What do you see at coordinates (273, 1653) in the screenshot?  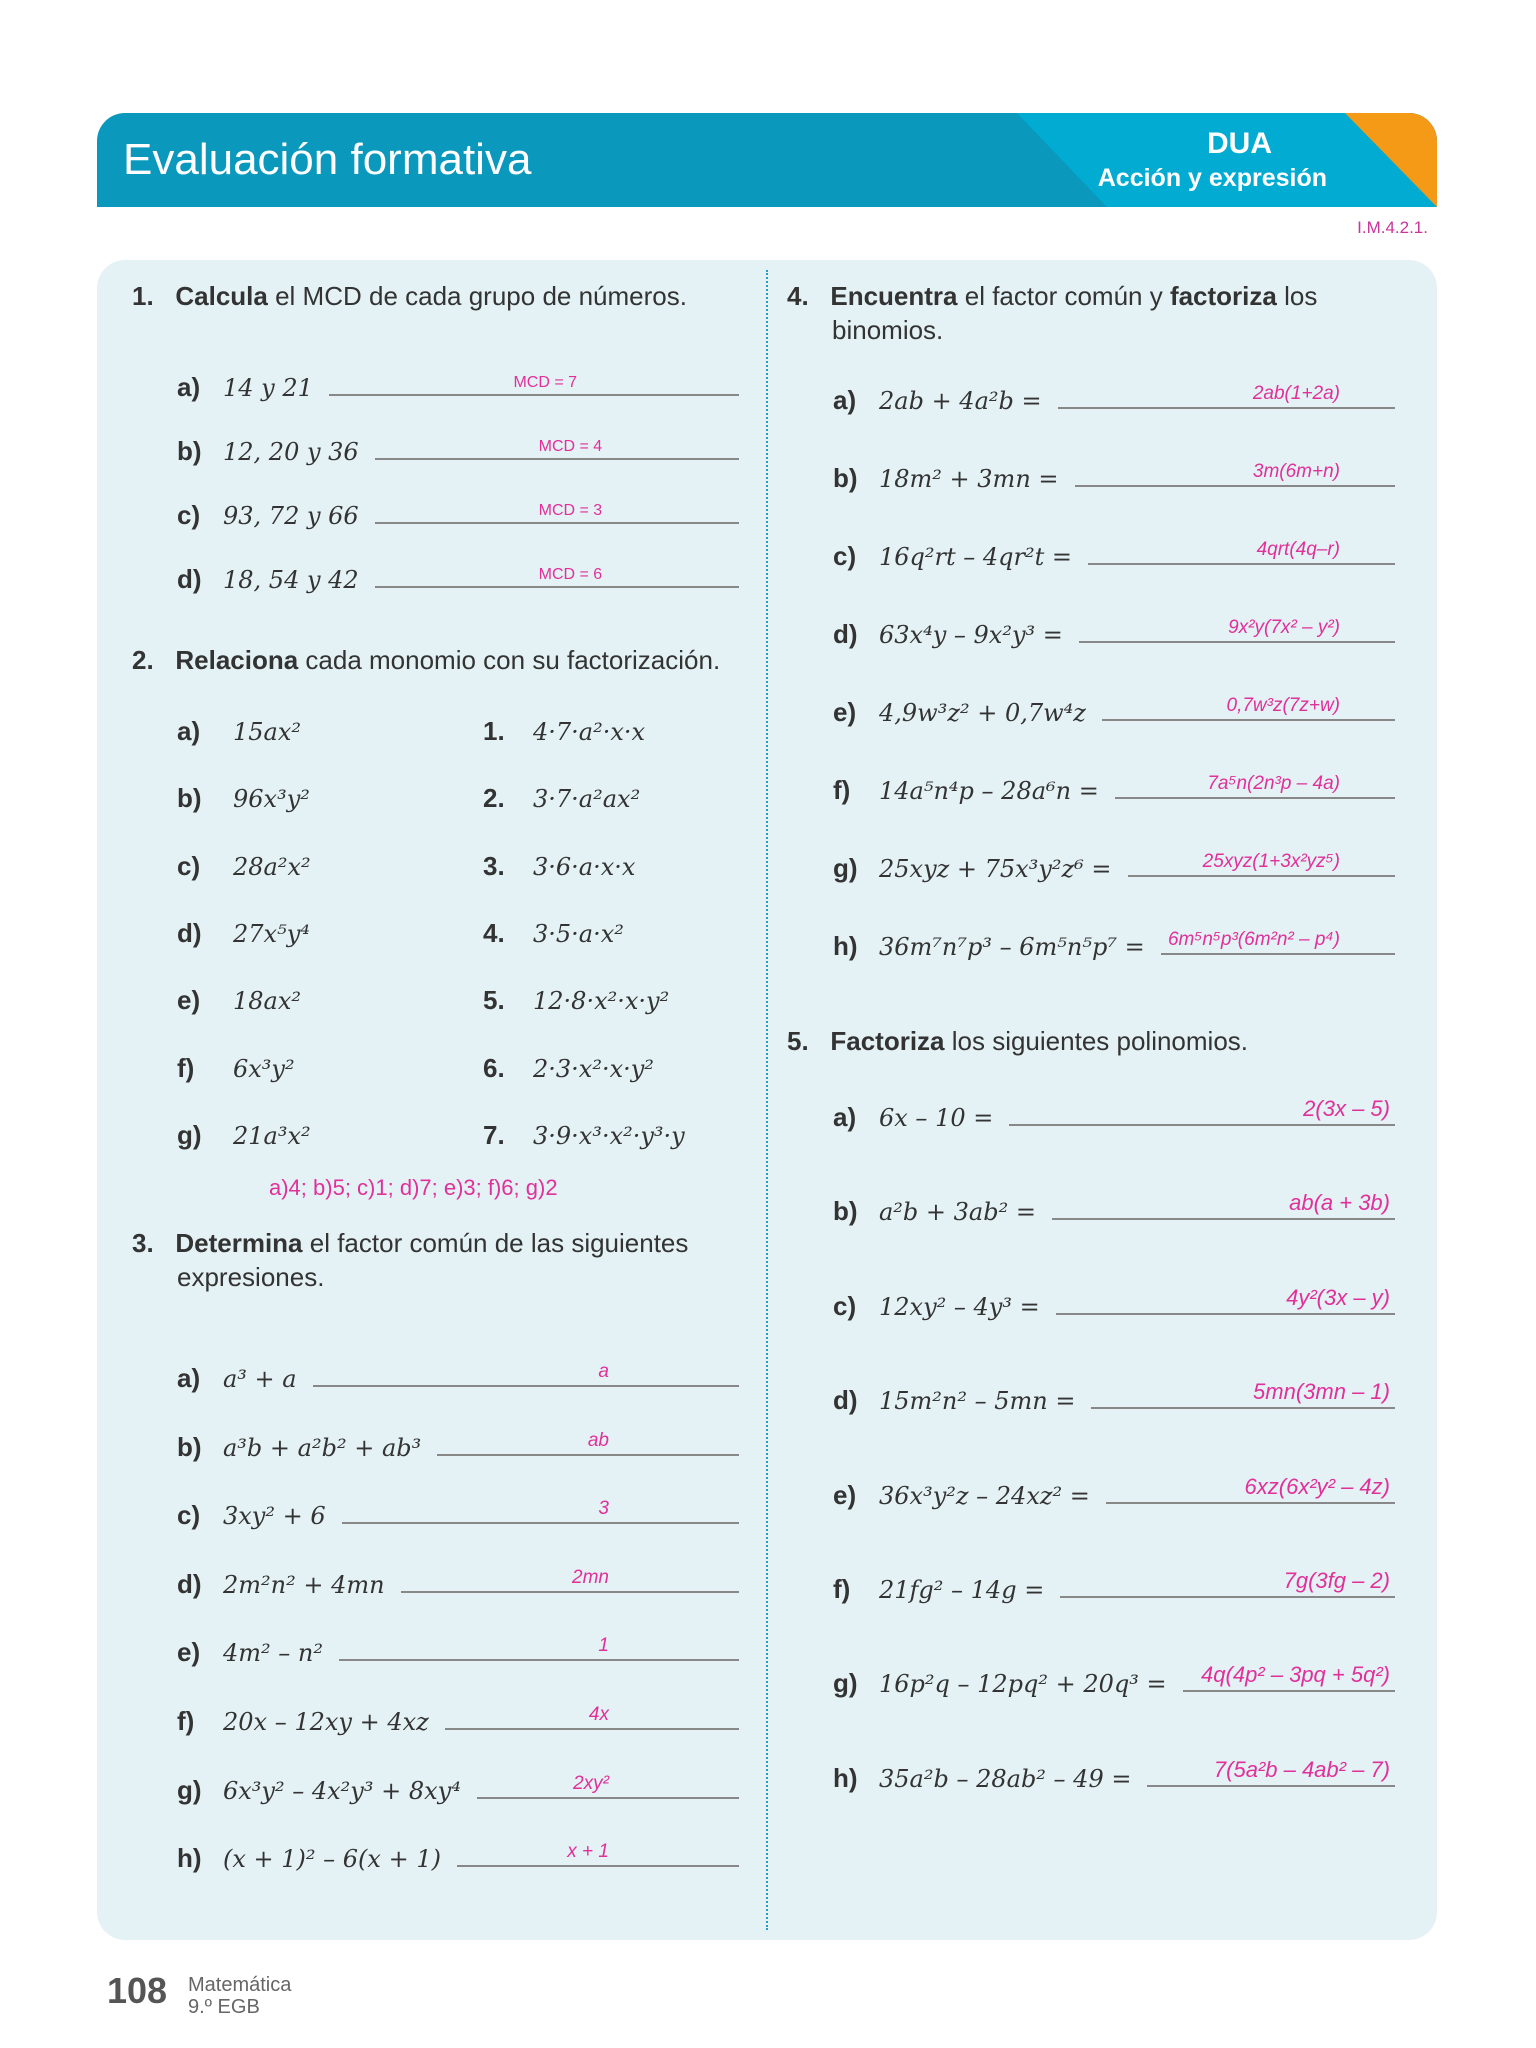 I see `expression: 4m² – n²` at bounding box center [273, 1653].